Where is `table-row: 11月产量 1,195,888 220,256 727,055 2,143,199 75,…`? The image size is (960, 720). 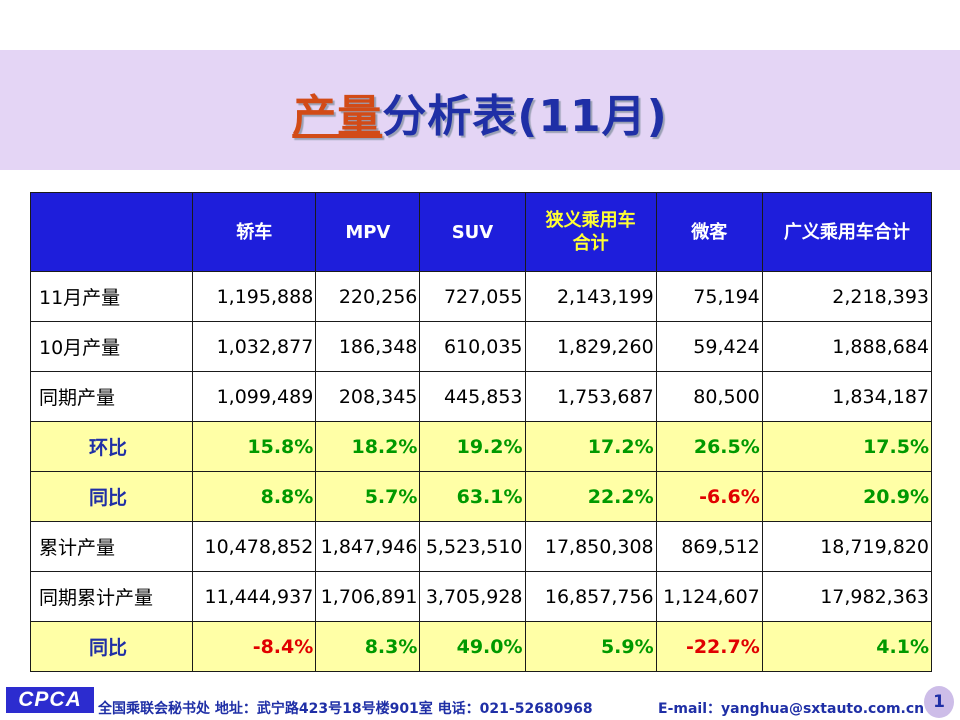 table-row: 11月产量 1,195,888 220,256 727,055 2,143,199 75,… is located at coordinates (481, 296).